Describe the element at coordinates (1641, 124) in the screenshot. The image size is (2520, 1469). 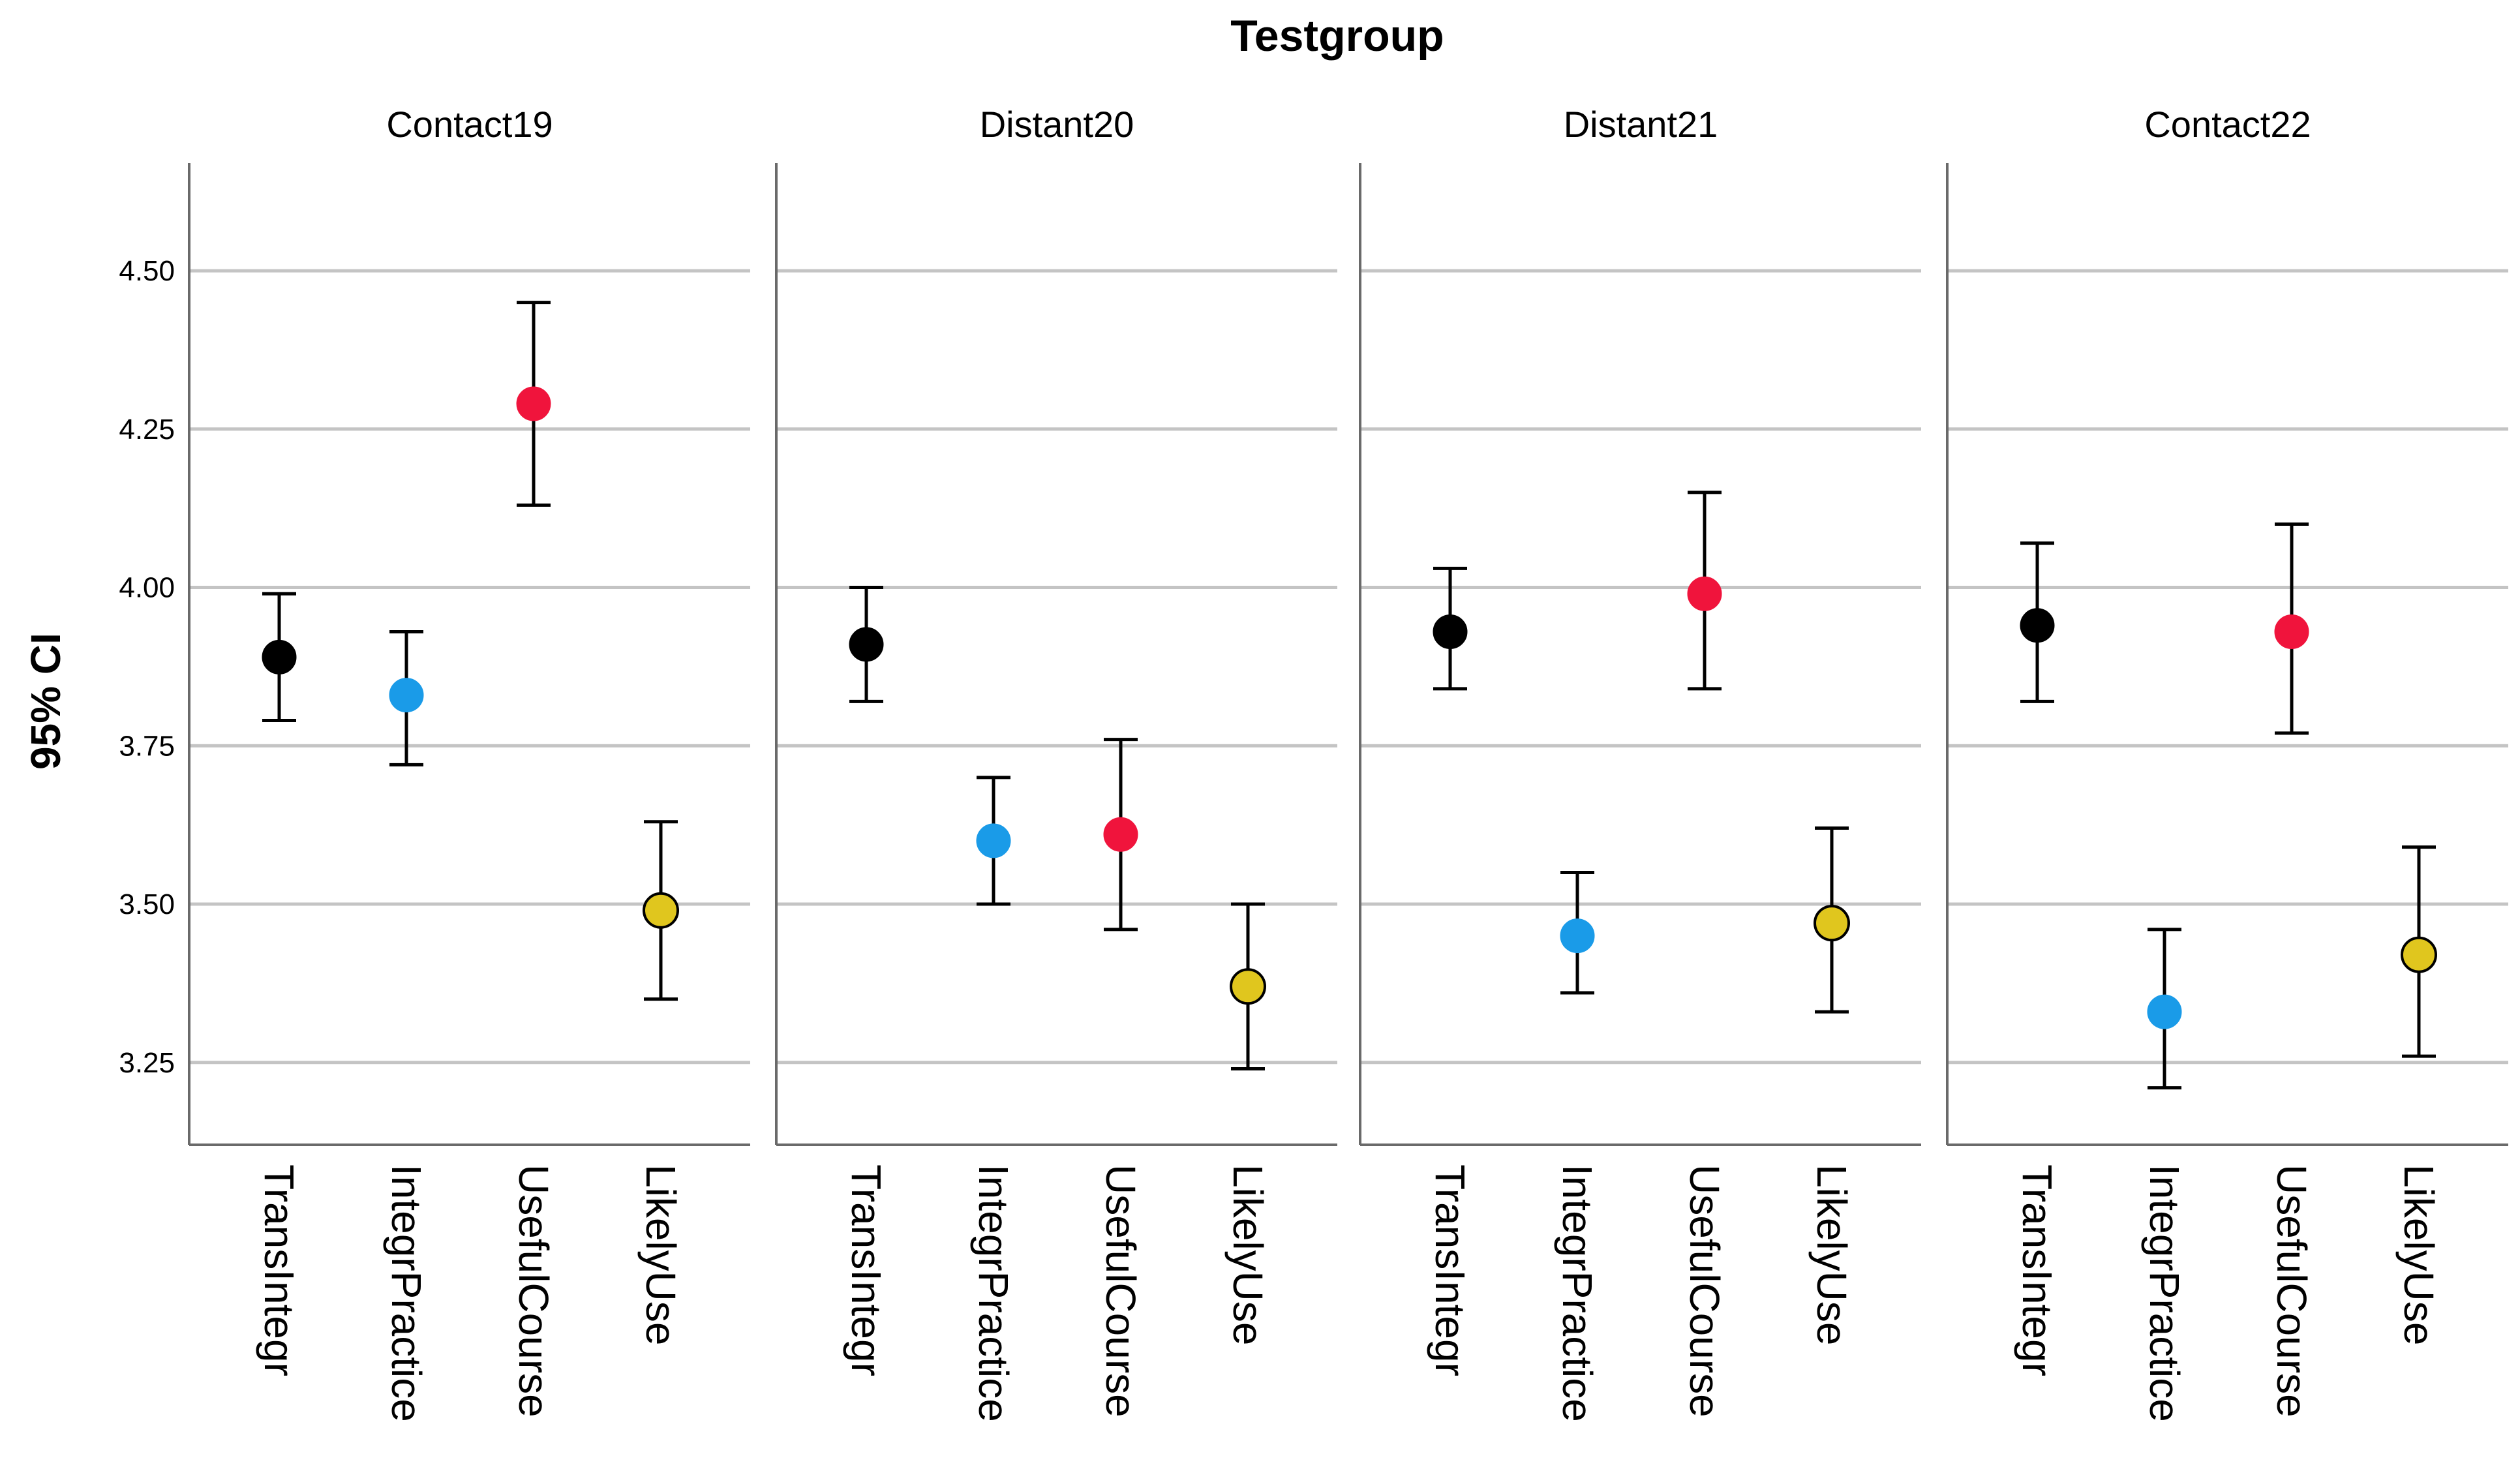
I see `facet-label: Distant21` at that location.